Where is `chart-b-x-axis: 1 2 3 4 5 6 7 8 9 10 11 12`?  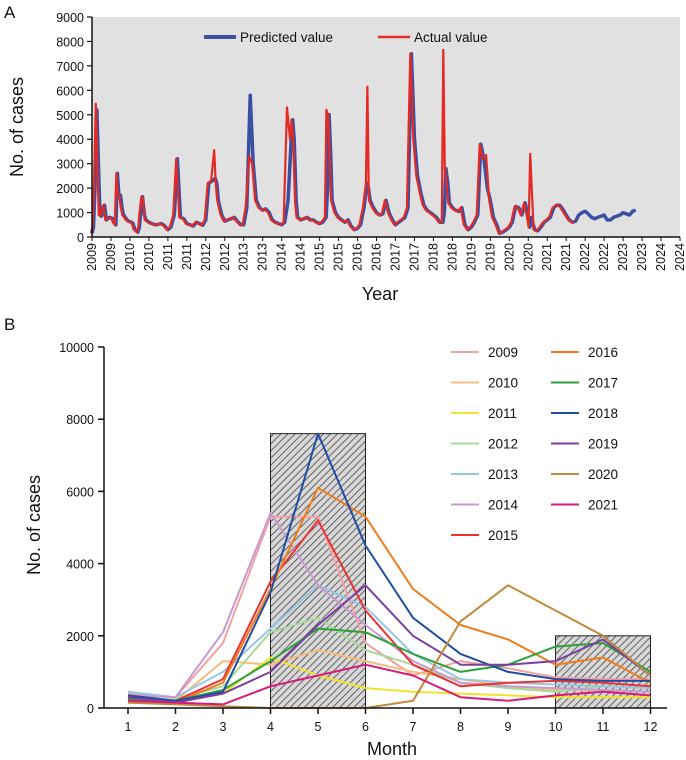 chart-b-x-axis: 1 2 3 4 5 6 7 8 9 10 11 12 is located at coordinates (391, 721).